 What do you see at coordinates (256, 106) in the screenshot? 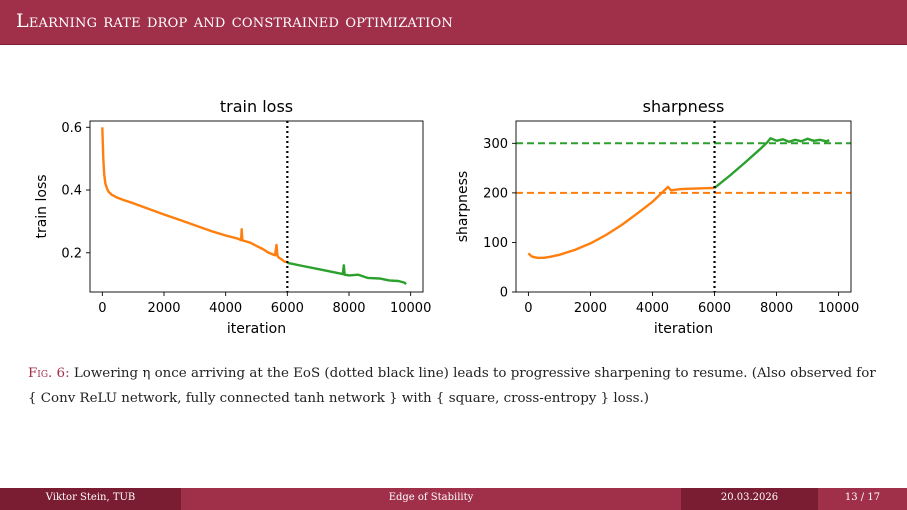
I see `chart-title: train loss` at bounding box center [256, 106].